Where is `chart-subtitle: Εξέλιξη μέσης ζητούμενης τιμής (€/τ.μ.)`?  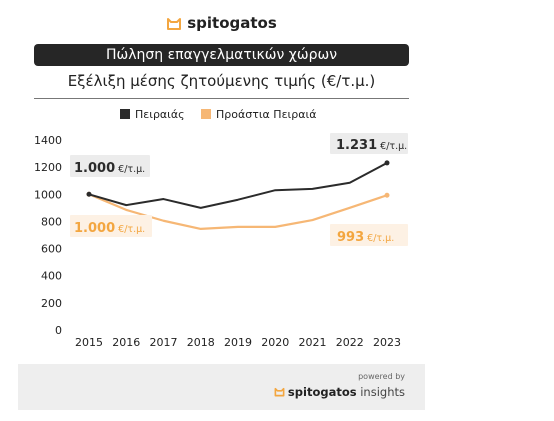 chart-subtitle: Εξέλιξη μέσης ζητούμενης τιμής (€/τ.μ.) is located at coordinates (221, 81).